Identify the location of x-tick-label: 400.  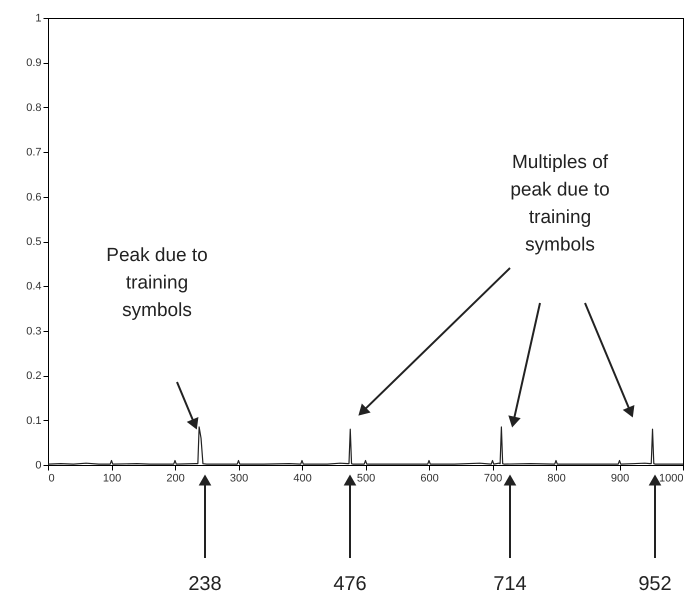
(302, 478).